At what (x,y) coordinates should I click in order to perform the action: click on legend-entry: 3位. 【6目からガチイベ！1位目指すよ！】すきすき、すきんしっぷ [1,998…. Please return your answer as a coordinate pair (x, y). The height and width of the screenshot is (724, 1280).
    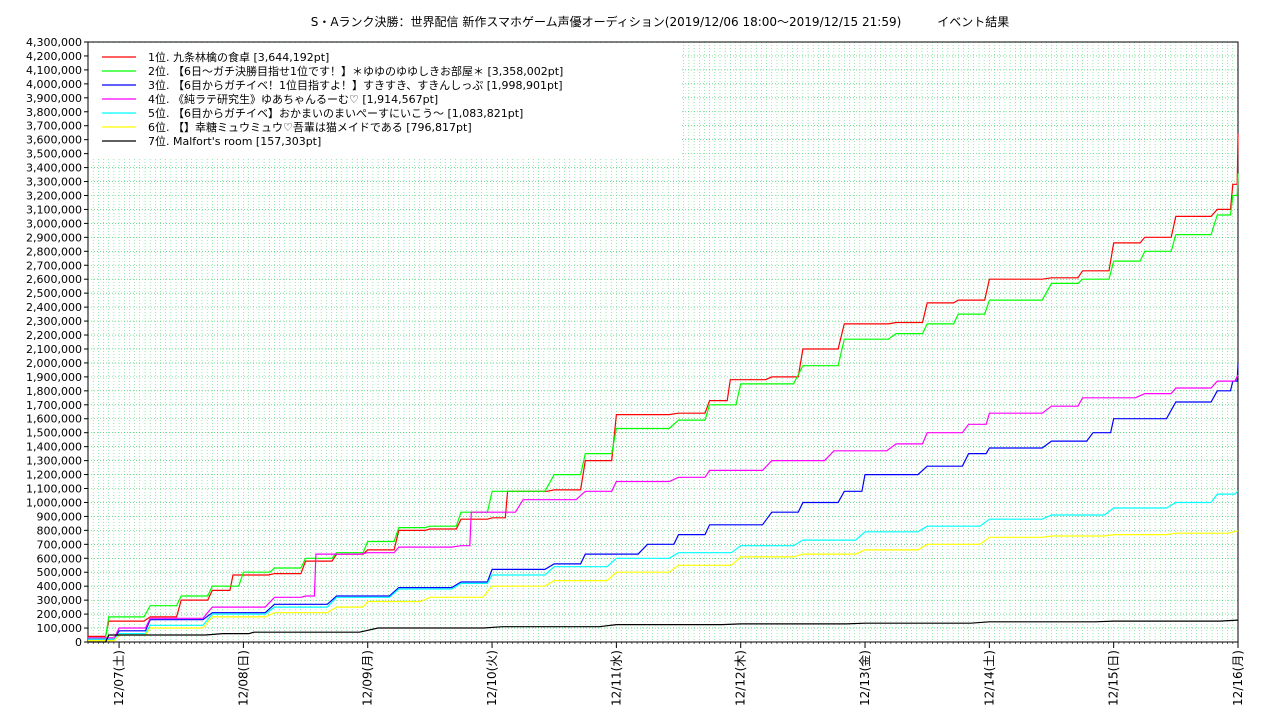
    Looking at the image, I should click on (355, 85).